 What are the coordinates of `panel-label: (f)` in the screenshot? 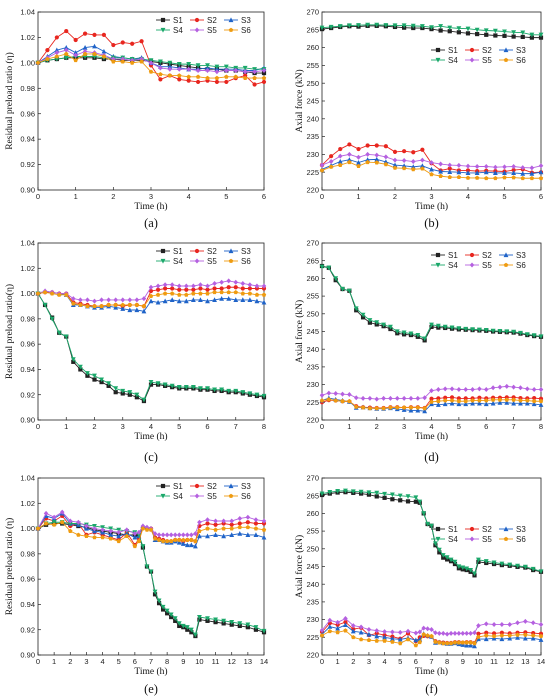 It's located at (431, 689).